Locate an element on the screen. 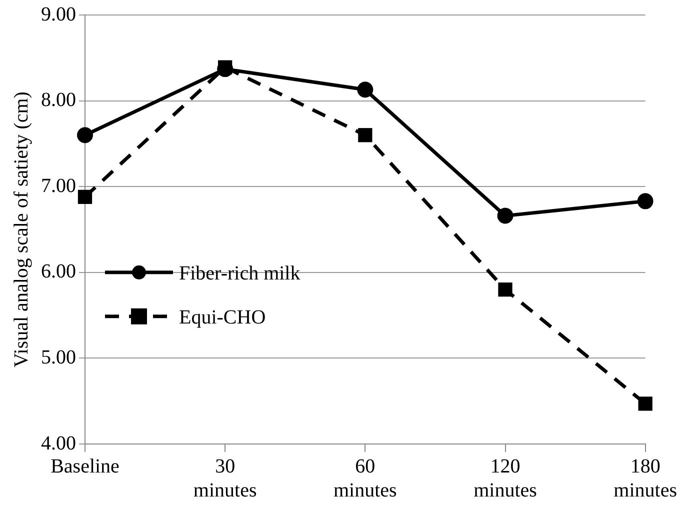 Image resolution: width=680 pixels, height=510 pixels. x-tick-label: 120 minutes is located at coordinates (506, 478).